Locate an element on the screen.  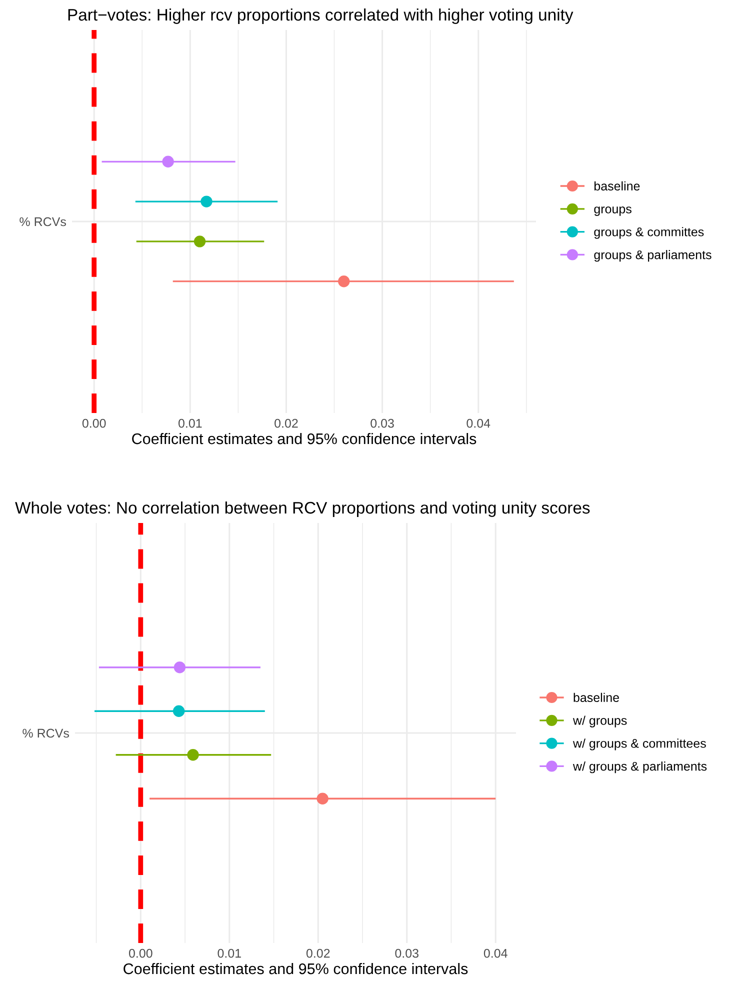
legend-label: w/ groups is located at coordinates (599, 722).